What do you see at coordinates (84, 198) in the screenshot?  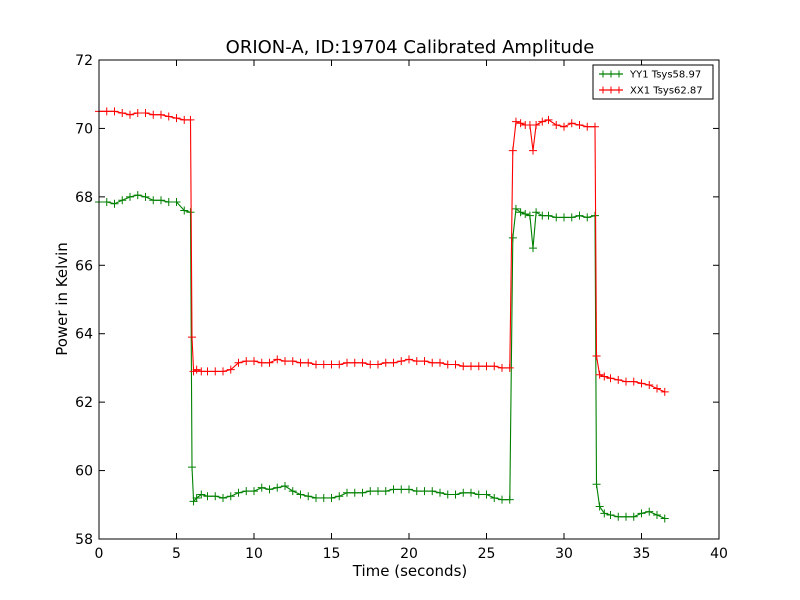 I see `y-tick-label: 68` at bounding box center [84, 198].